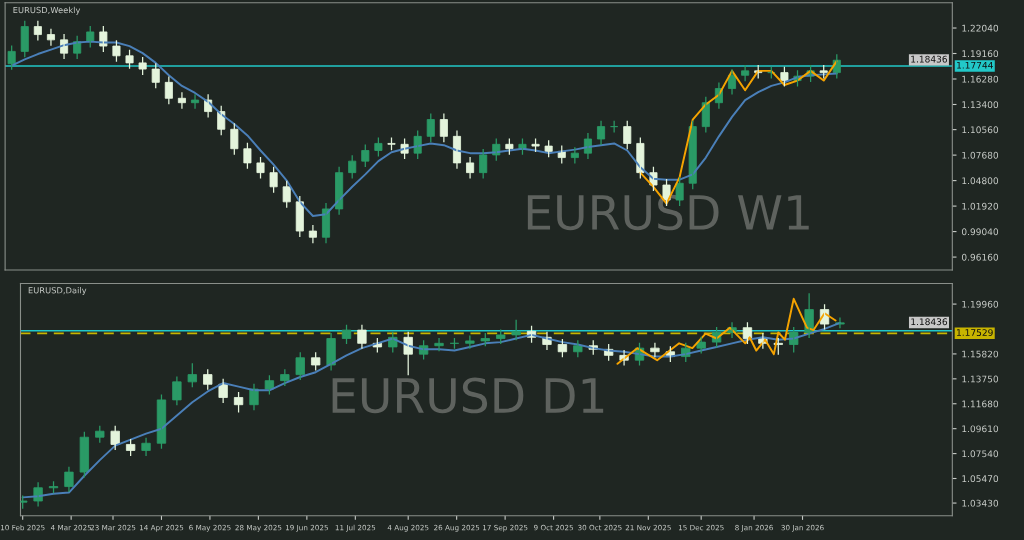 The width and height of the screenshot is (1024, 540). I want to click on y-tick-label: 1.10560, so click(980, 130).